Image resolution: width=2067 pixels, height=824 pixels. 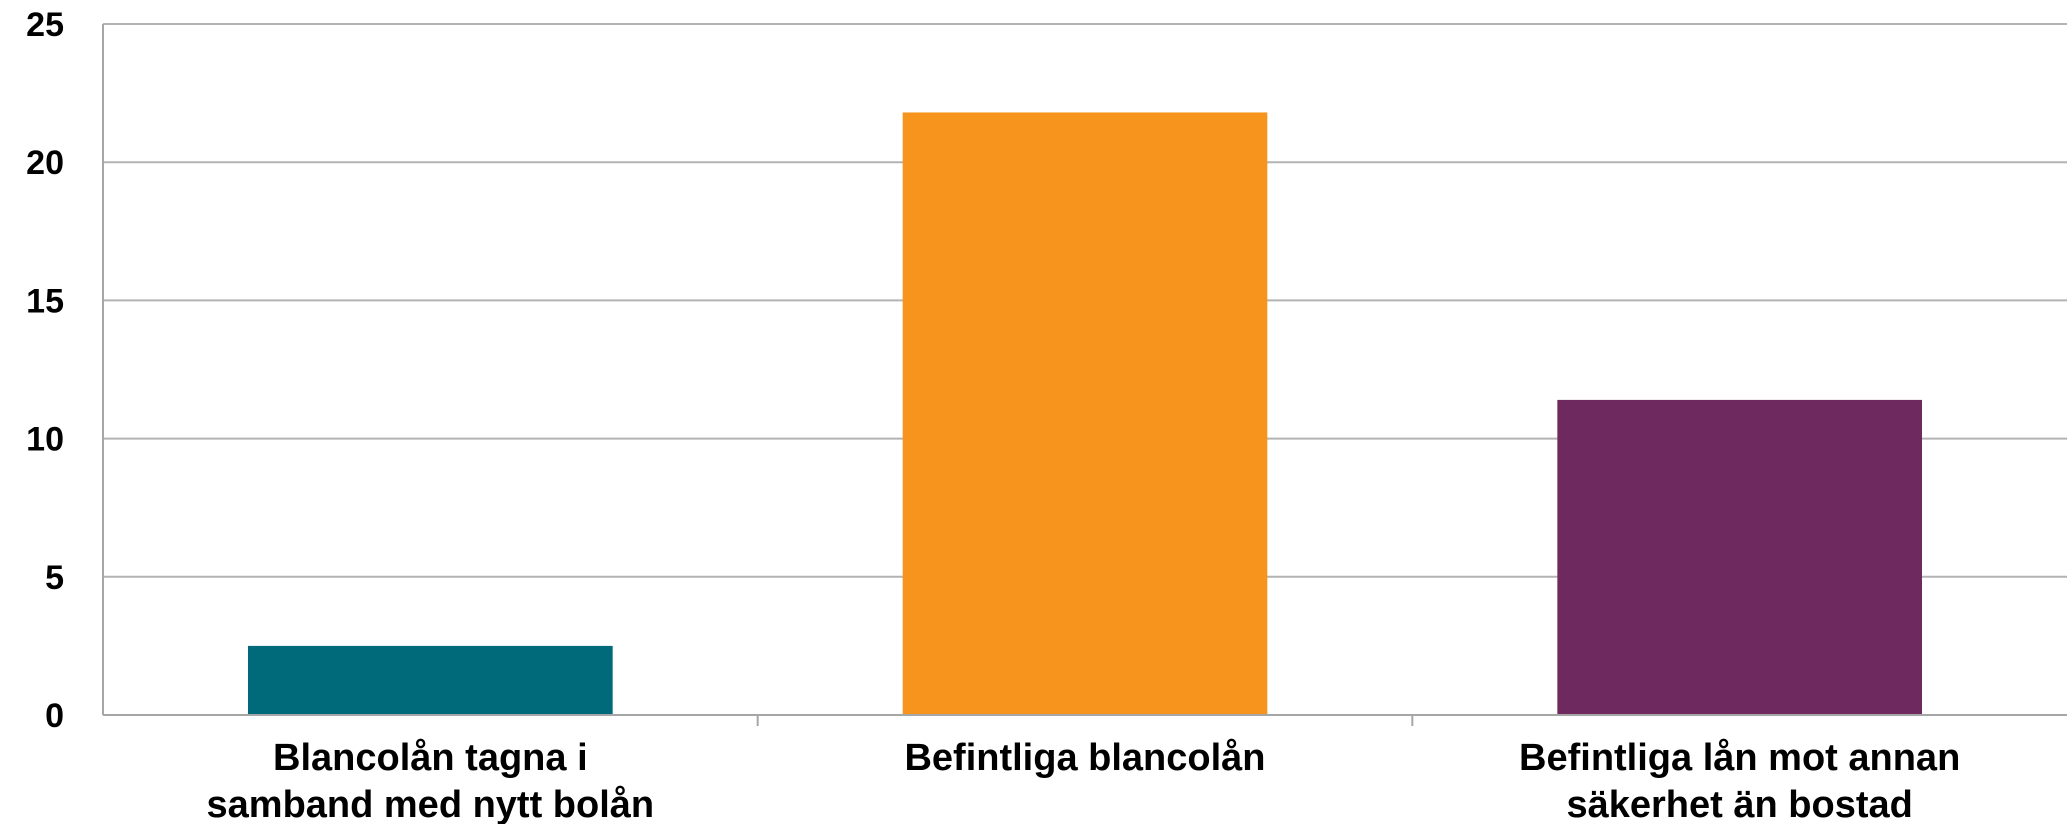 I want to click on y-tick-label: 0, so click(x=54, y=716).